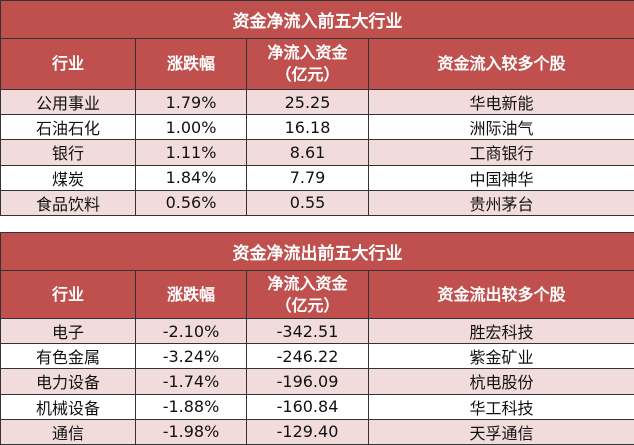  What do you see at coordinates (68, 202) in the screenshot?
I see `cell-industry: 食品饮料` at bounding box center [68, 202].